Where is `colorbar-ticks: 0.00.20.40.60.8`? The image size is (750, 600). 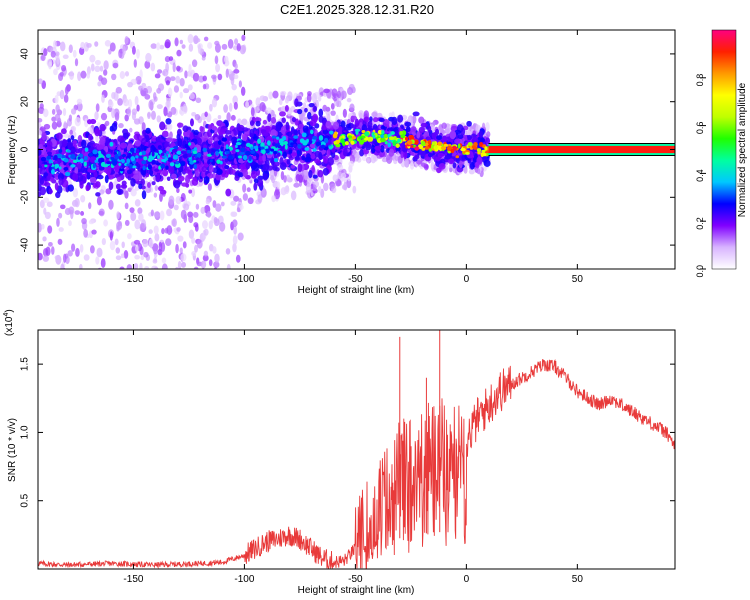 colorbar-ticks: 0.00.20.40.60.8 is located at coordinates (700, 176).